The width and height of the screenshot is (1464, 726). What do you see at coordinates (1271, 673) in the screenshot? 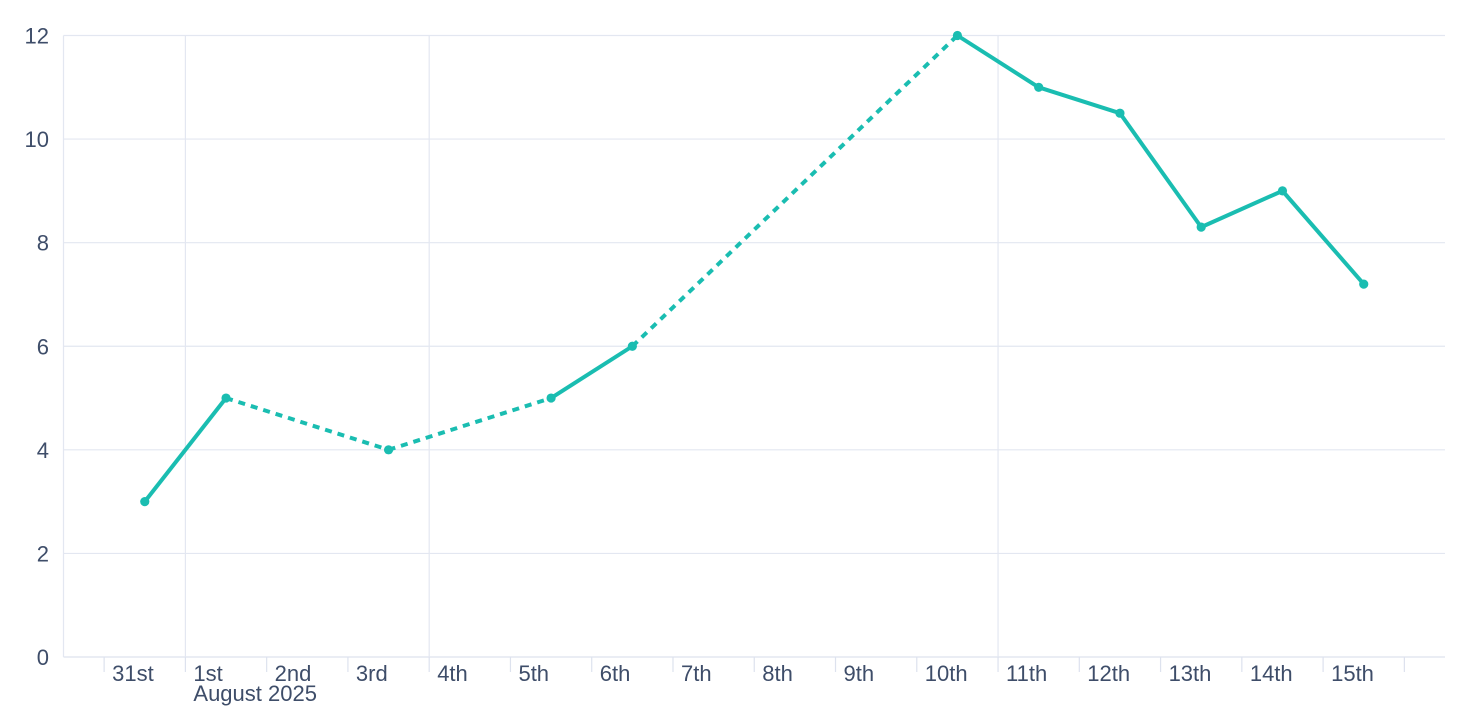
I see `x-axis-label-14th: 14th` at bounding box center [1271, 673].